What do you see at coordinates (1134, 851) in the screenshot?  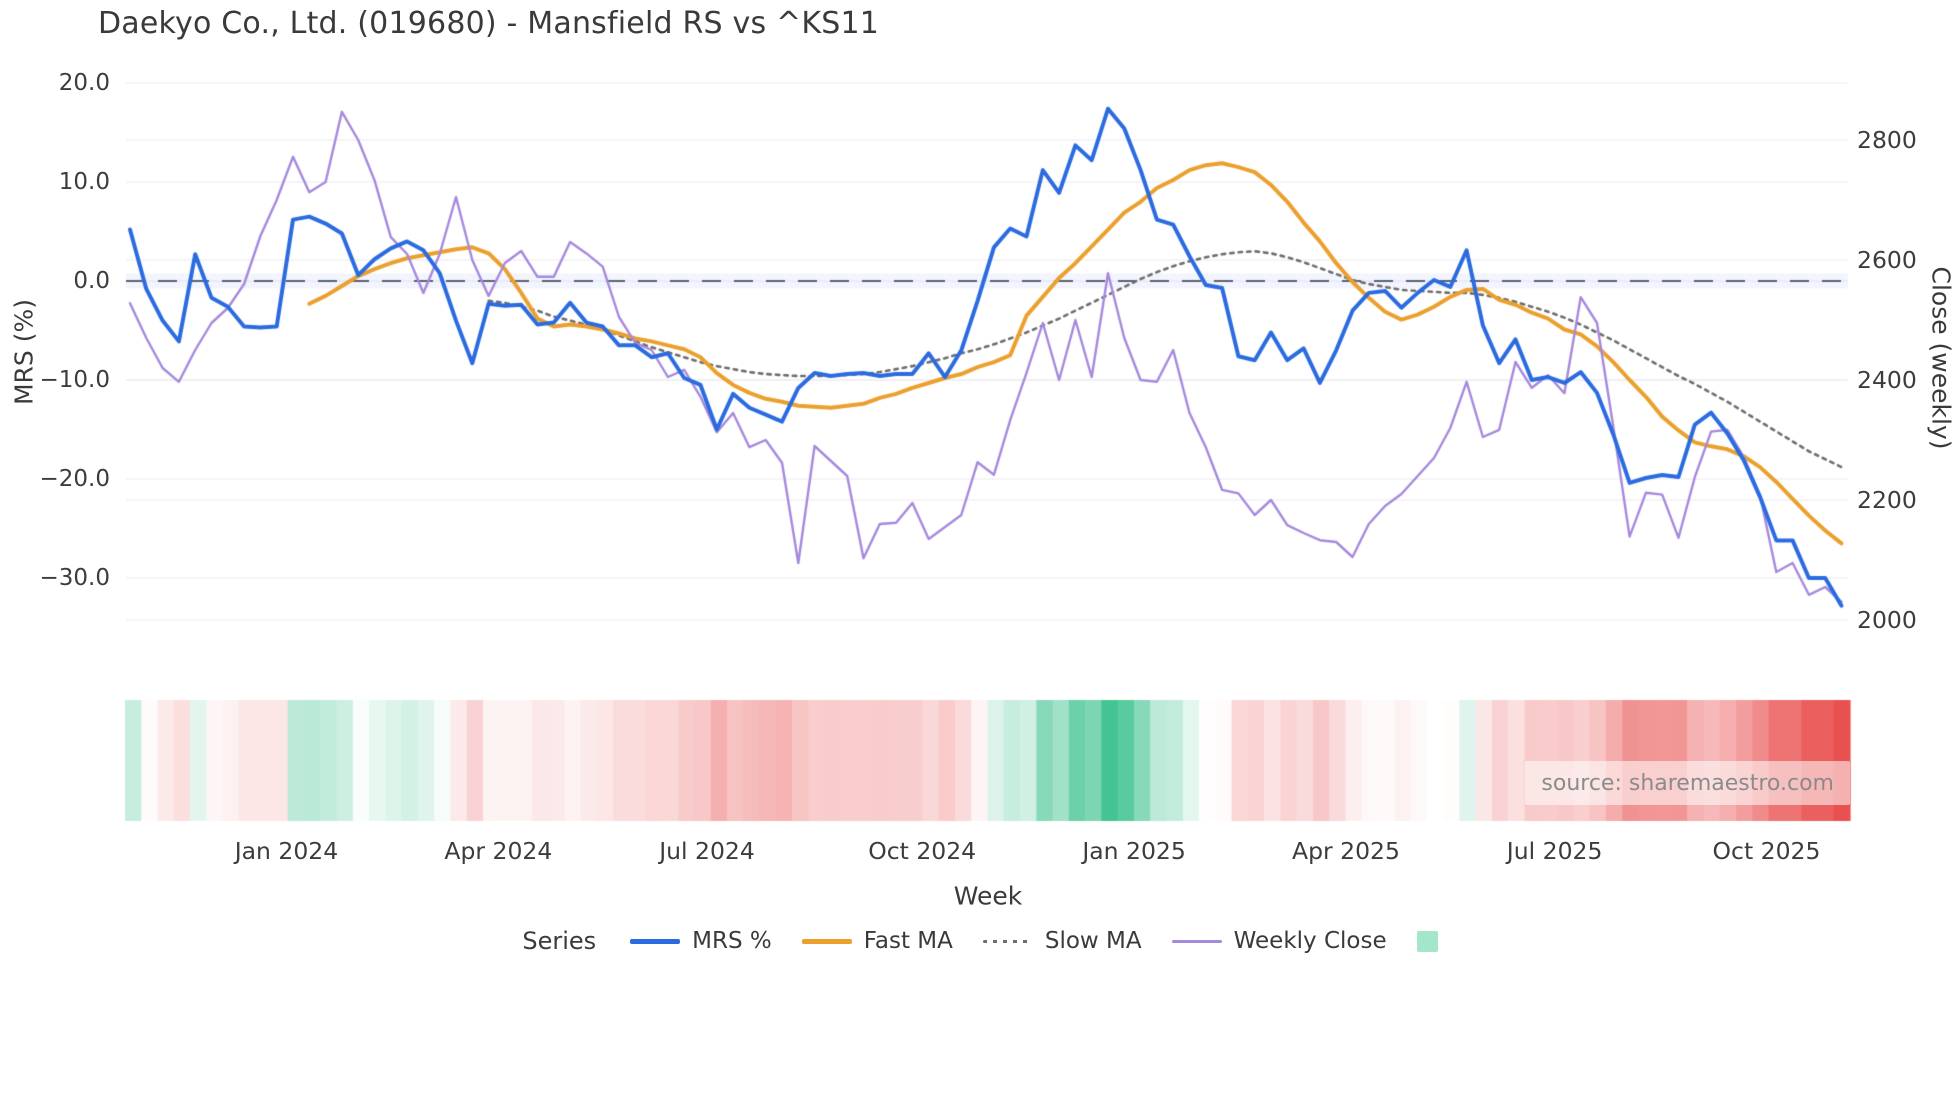 I see `x-tick-label: Jan 2025` at bounding box center [1134, 851].